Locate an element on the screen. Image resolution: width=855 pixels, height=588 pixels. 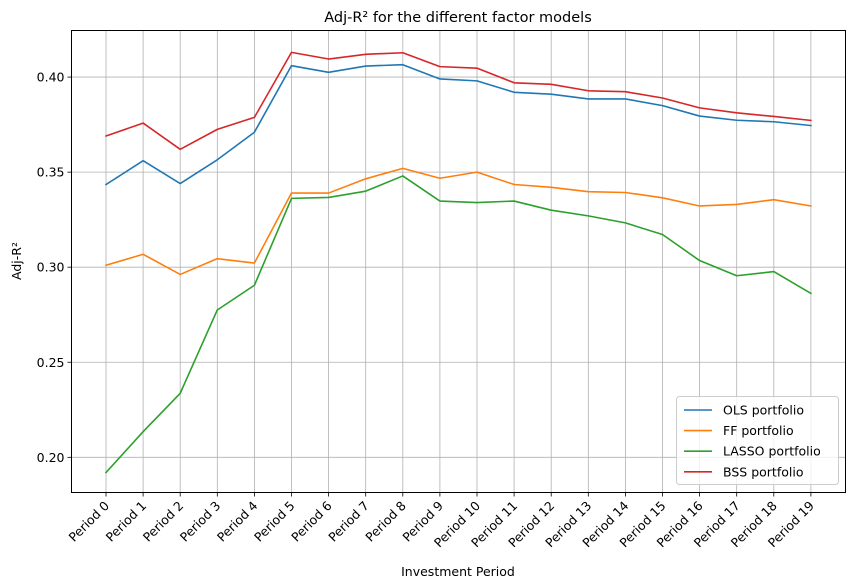
y-axis: 0.20 0.25 0.30 0.35 0.40 is located at coordinates (54, 267).